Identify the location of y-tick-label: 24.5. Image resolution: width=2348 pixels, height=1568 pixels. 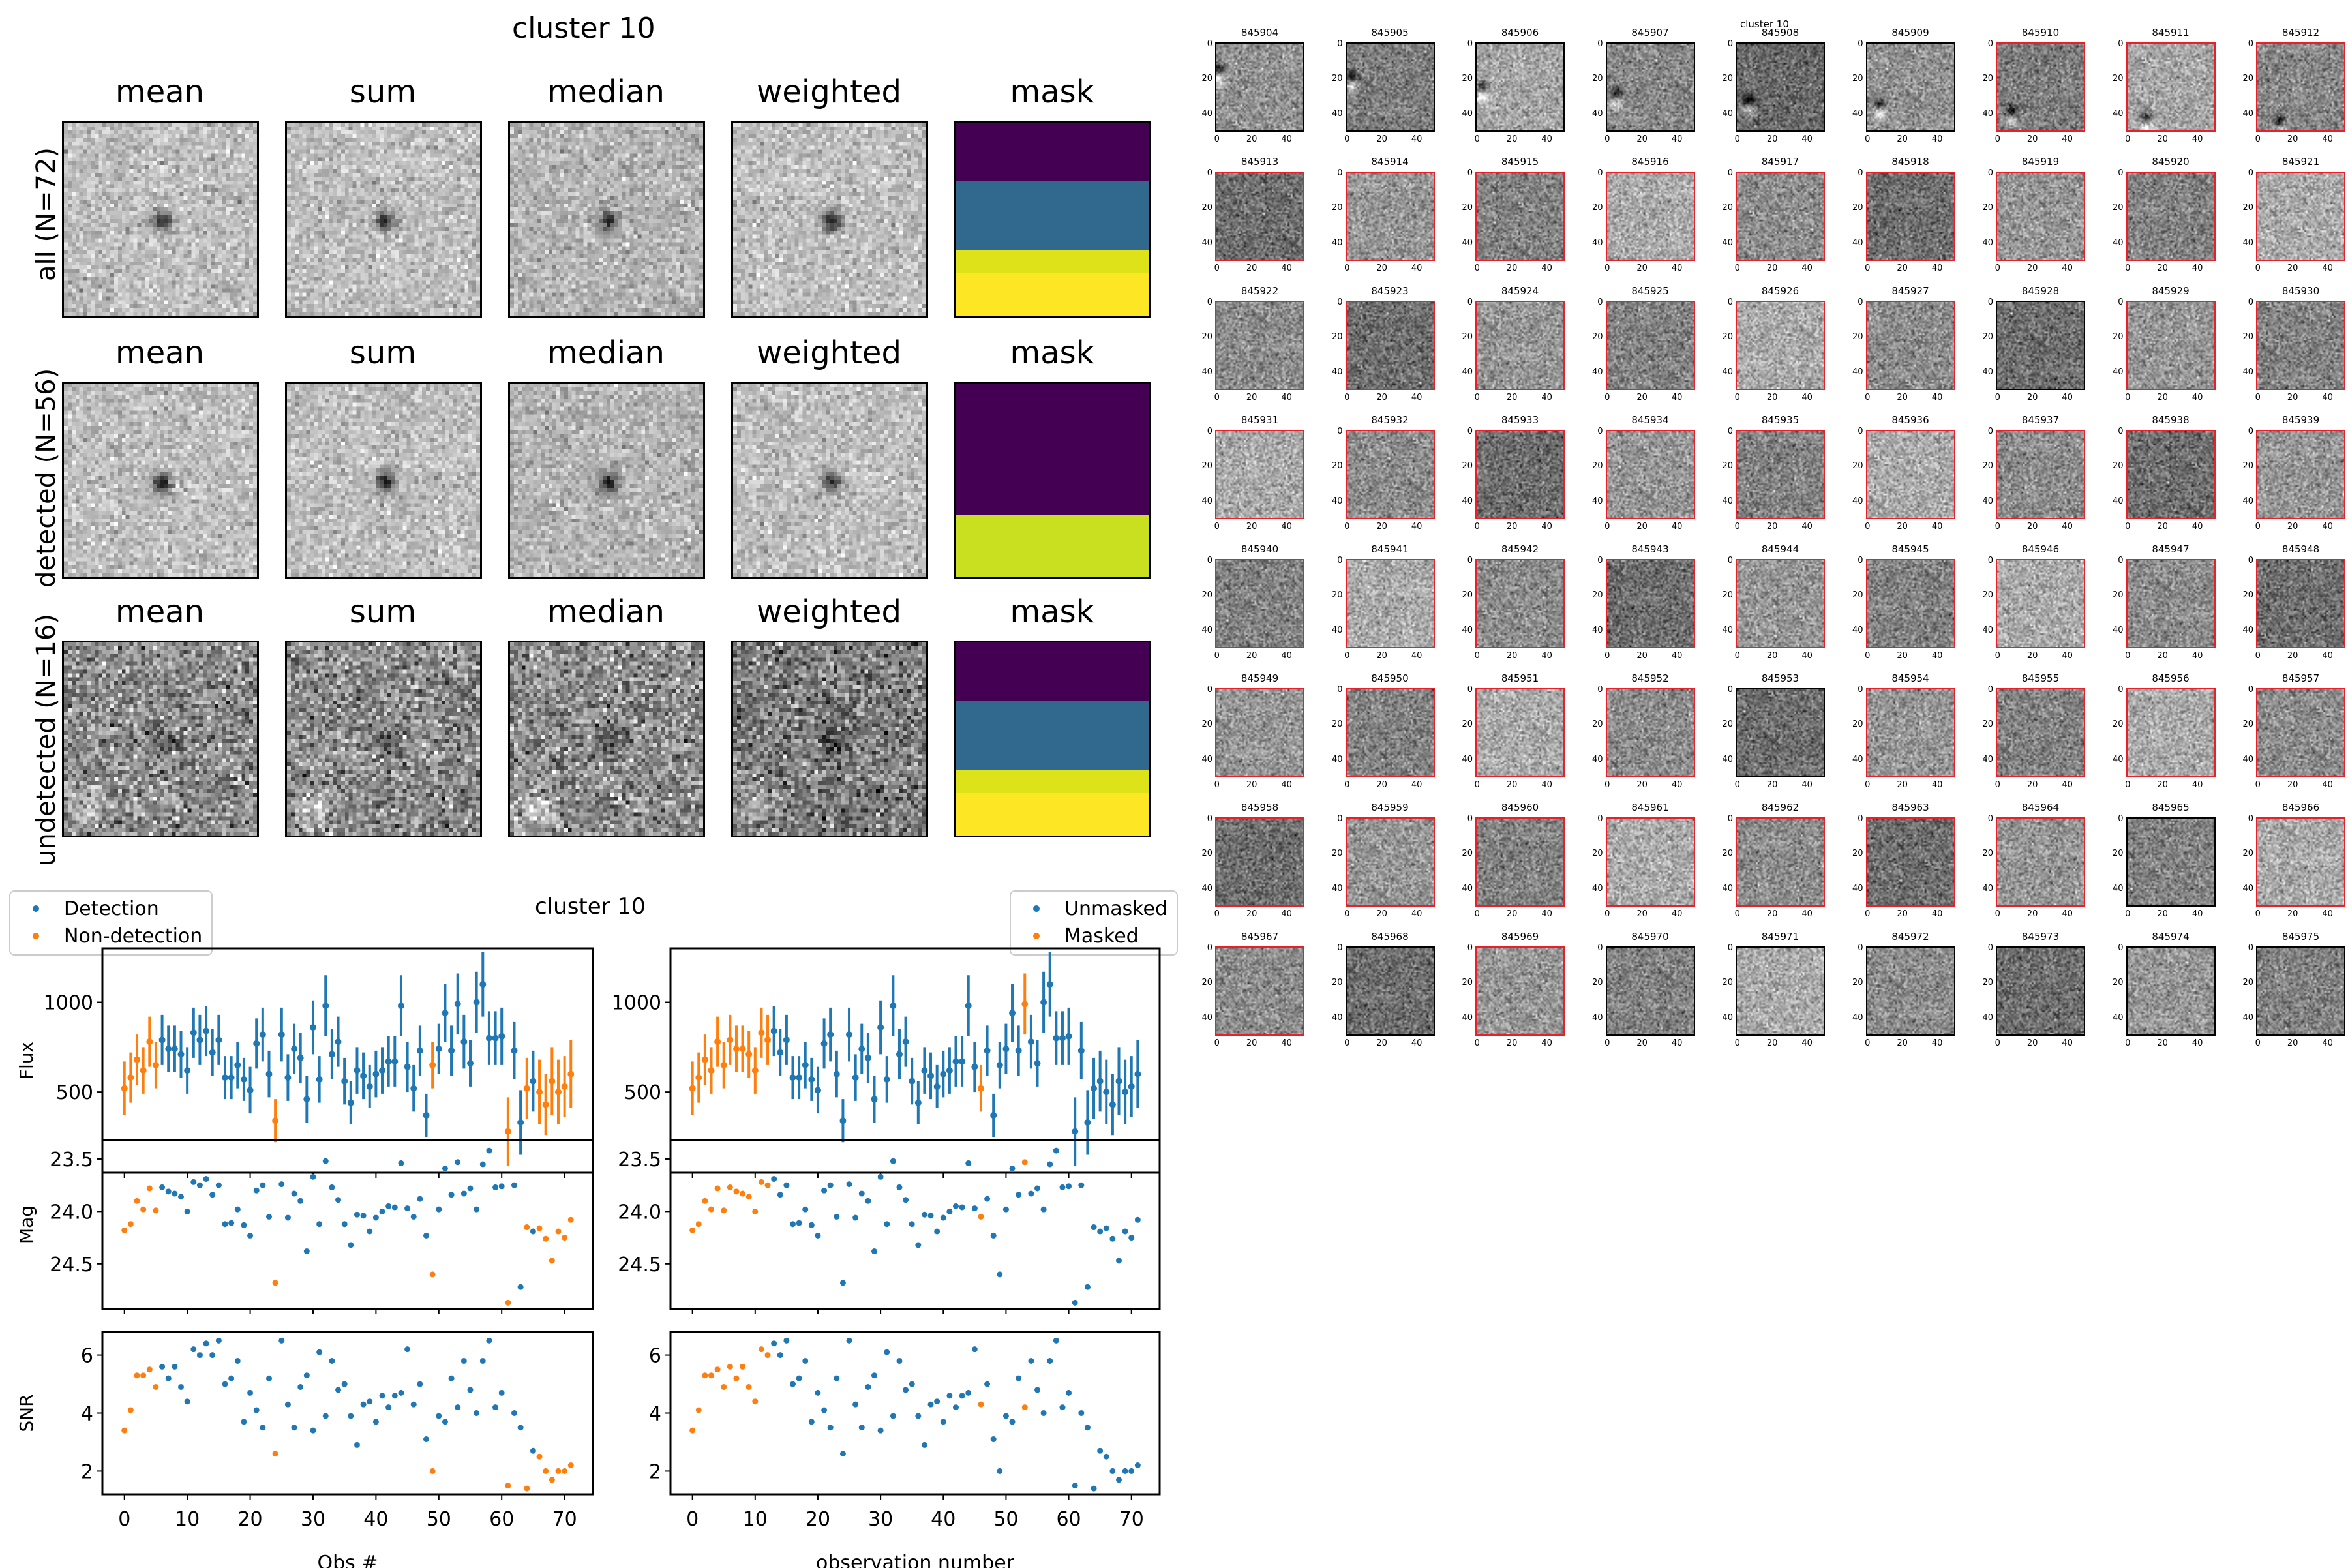
(71, 1265).